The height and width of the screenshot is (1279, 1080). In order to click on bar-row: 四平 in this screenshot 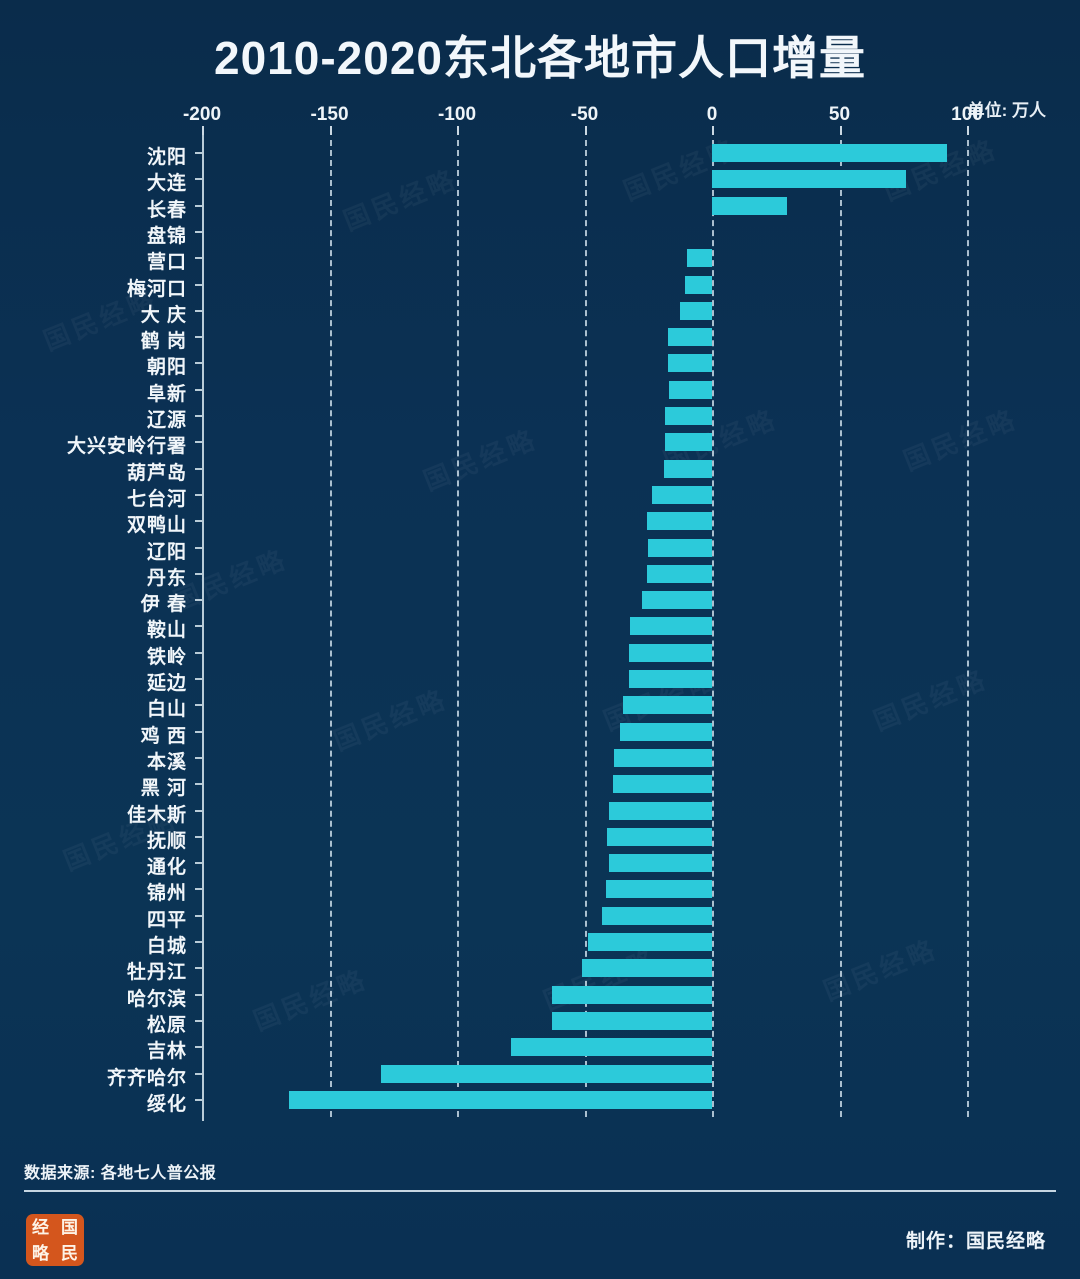, I will do `click(557, 917)`.